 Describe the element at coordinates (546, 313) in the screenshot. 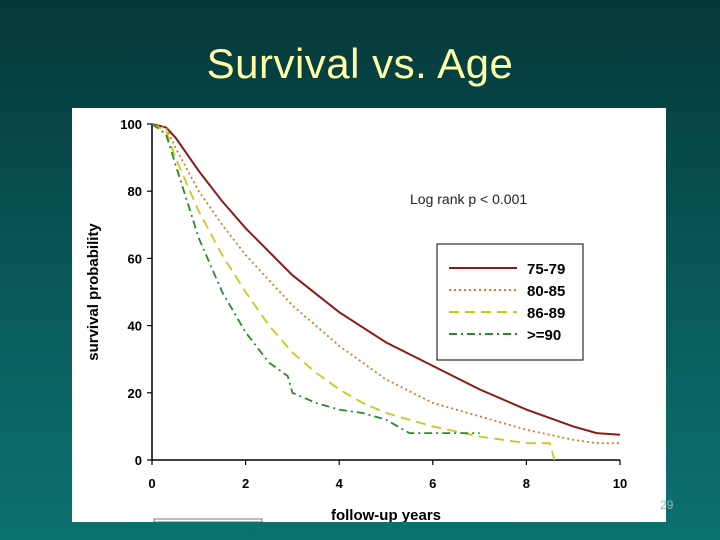

I see `legend-label: 86-89` at that location.